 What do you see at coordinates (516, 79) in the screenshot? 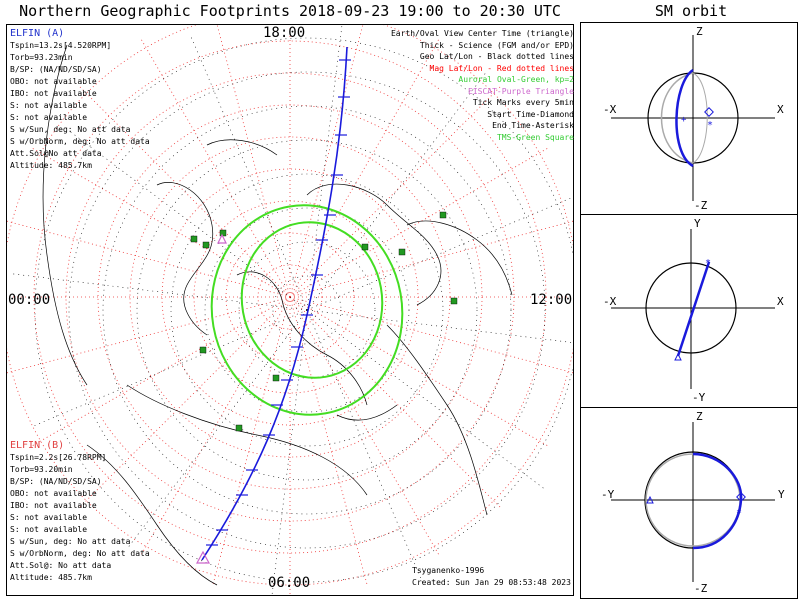
I see `legend-item: Auroral Oval-Green, kp=2` at bounding box center [516, 79].